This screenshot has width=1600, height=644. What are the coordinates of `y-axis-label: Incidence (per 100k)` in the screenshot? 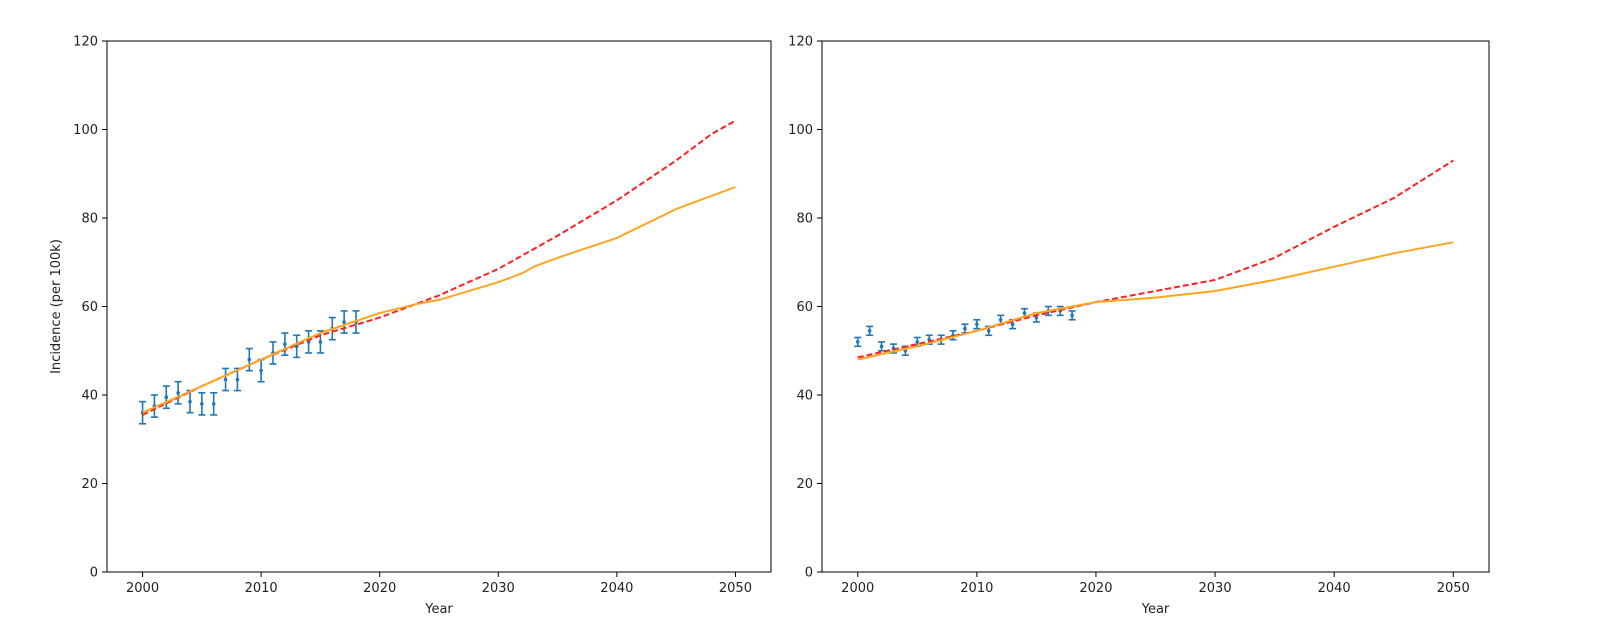 It's located at (56, 306).